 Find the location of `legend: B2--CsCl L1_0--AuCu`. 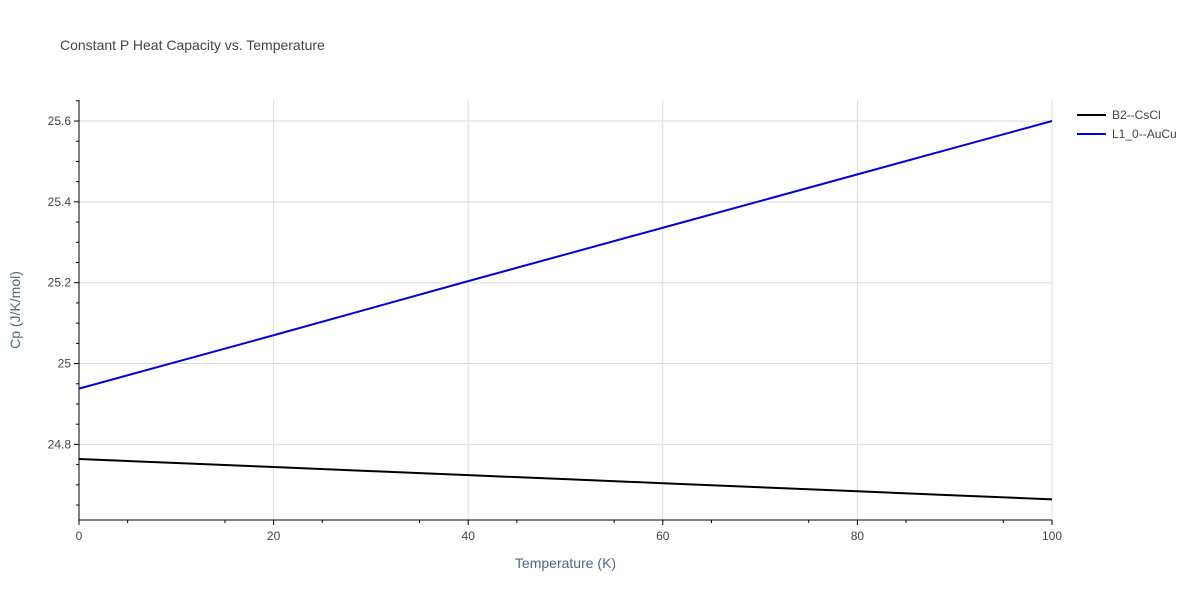

legend: B2--CsCl L1_0--AuCu is located at coordinates (1127, 124).